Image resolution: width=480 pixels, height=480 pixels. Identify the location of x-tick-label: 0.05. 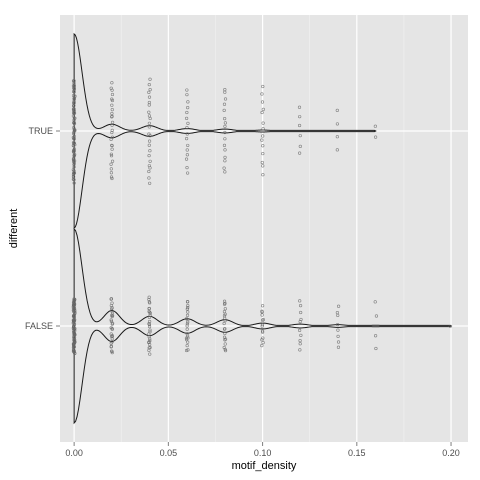
(169, 453).